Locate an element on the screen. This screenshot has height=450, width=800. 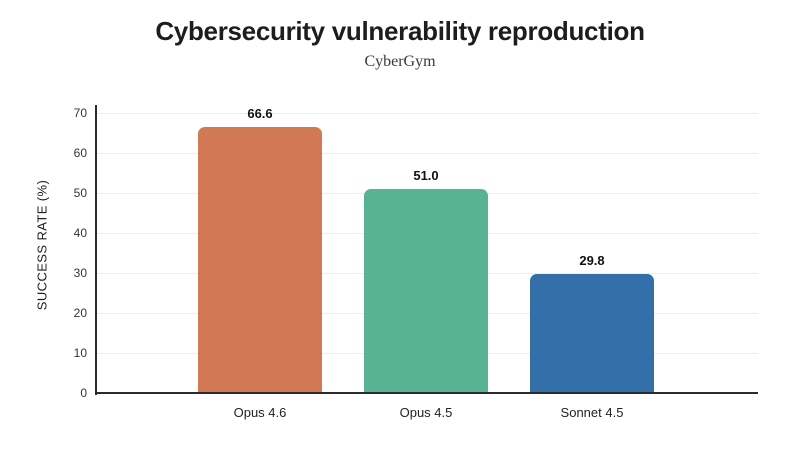
y-tick-label: 40 is located at coordinates (80, 233).